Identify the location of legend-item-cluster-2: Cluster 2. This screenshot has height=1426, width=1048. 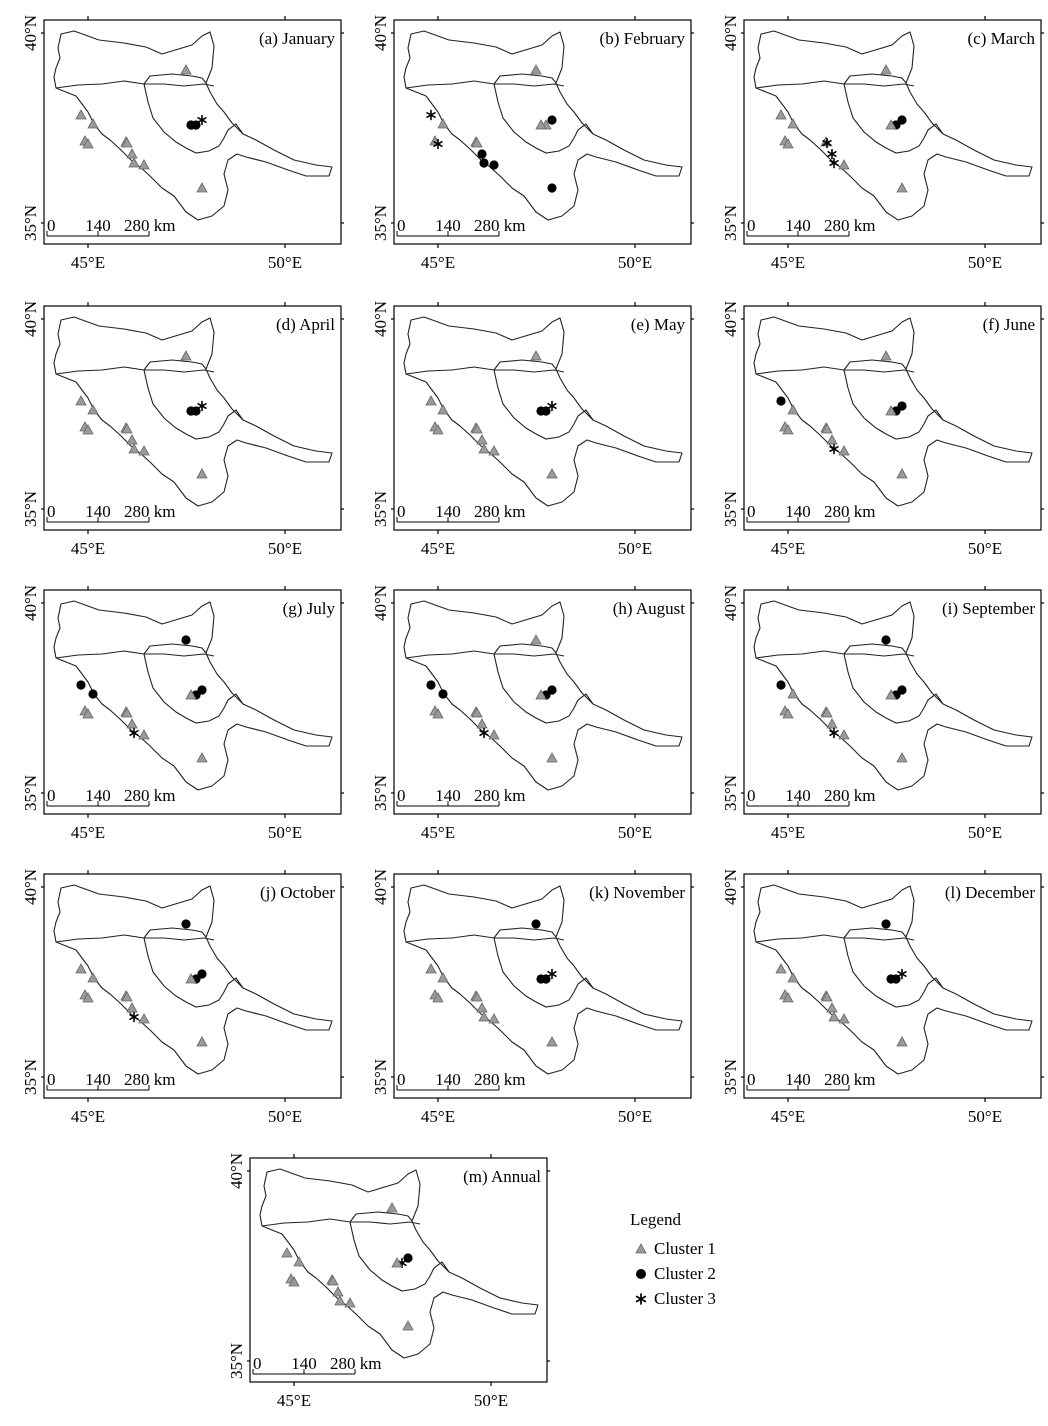
(673, 1273).